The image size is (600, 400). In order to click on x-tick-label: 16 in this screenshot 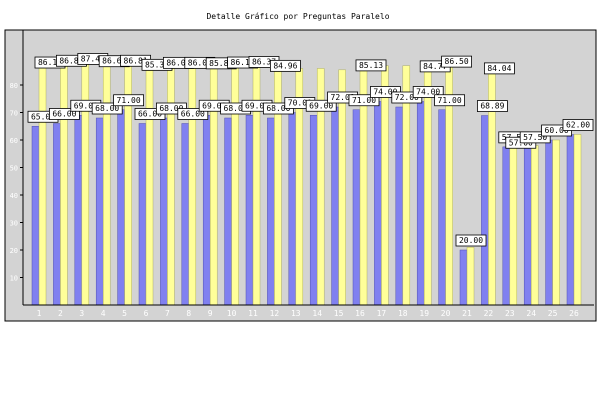, I will do `click(360, 313)`.